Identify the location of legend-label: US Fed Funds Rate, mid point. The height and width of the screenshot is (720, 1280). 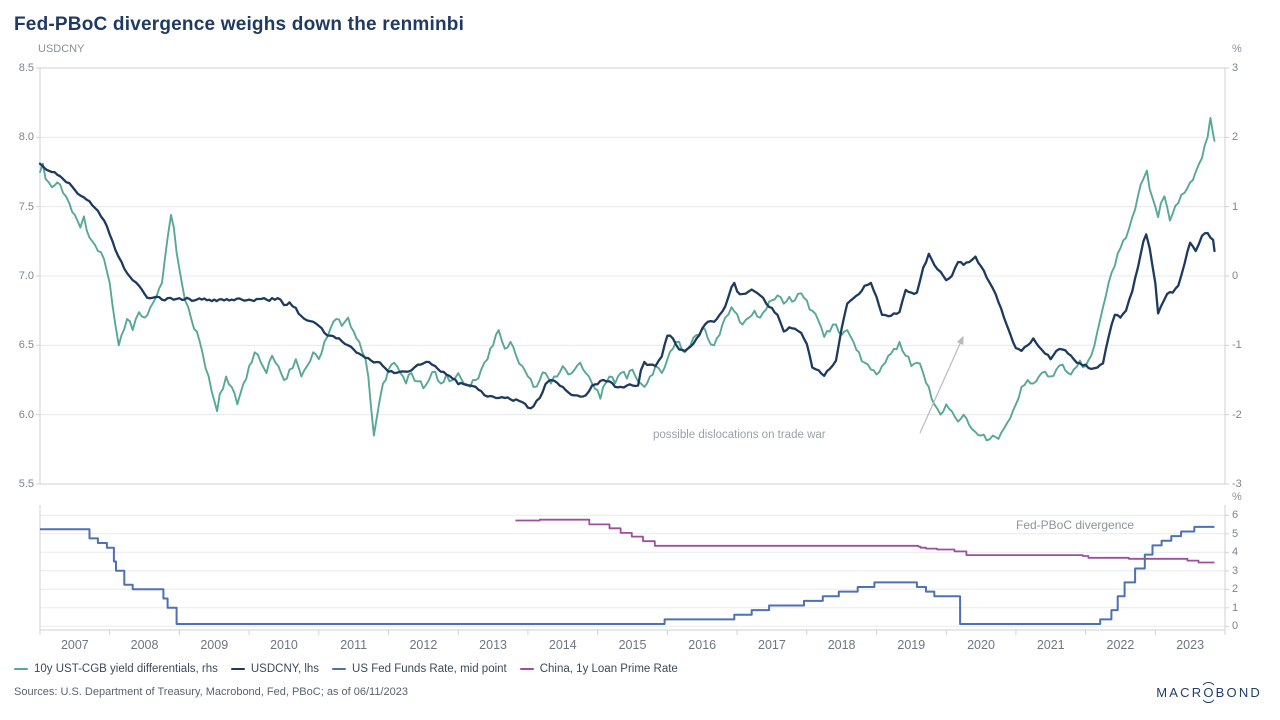
(429, 669).